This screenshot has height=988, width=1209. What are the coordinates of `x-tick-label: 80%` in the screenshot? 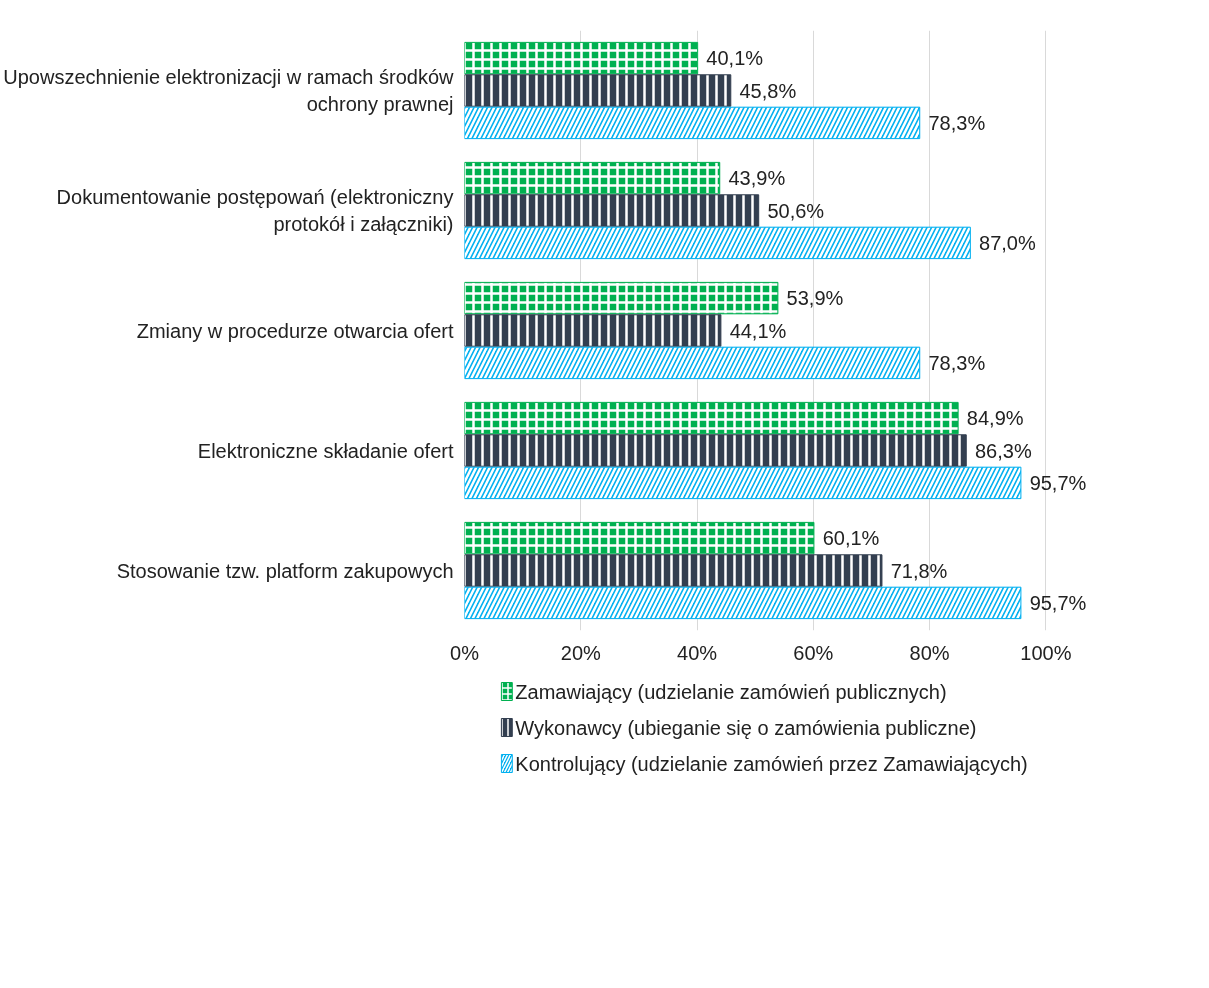 It's located at (929, 652).